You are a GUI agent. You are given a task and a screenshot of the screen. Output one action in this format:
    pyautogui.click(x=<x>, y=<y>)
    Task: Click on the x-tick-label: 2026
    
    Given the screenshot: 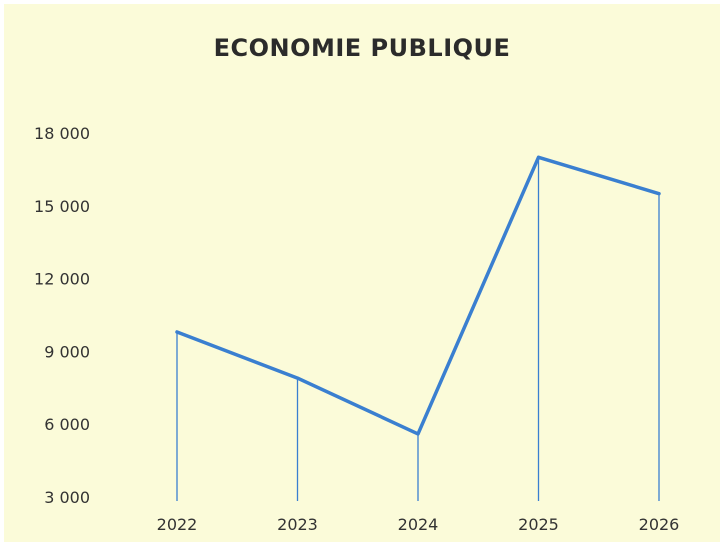 What is the action you would take?
    pyautogui.click(x=659, y=524)
    